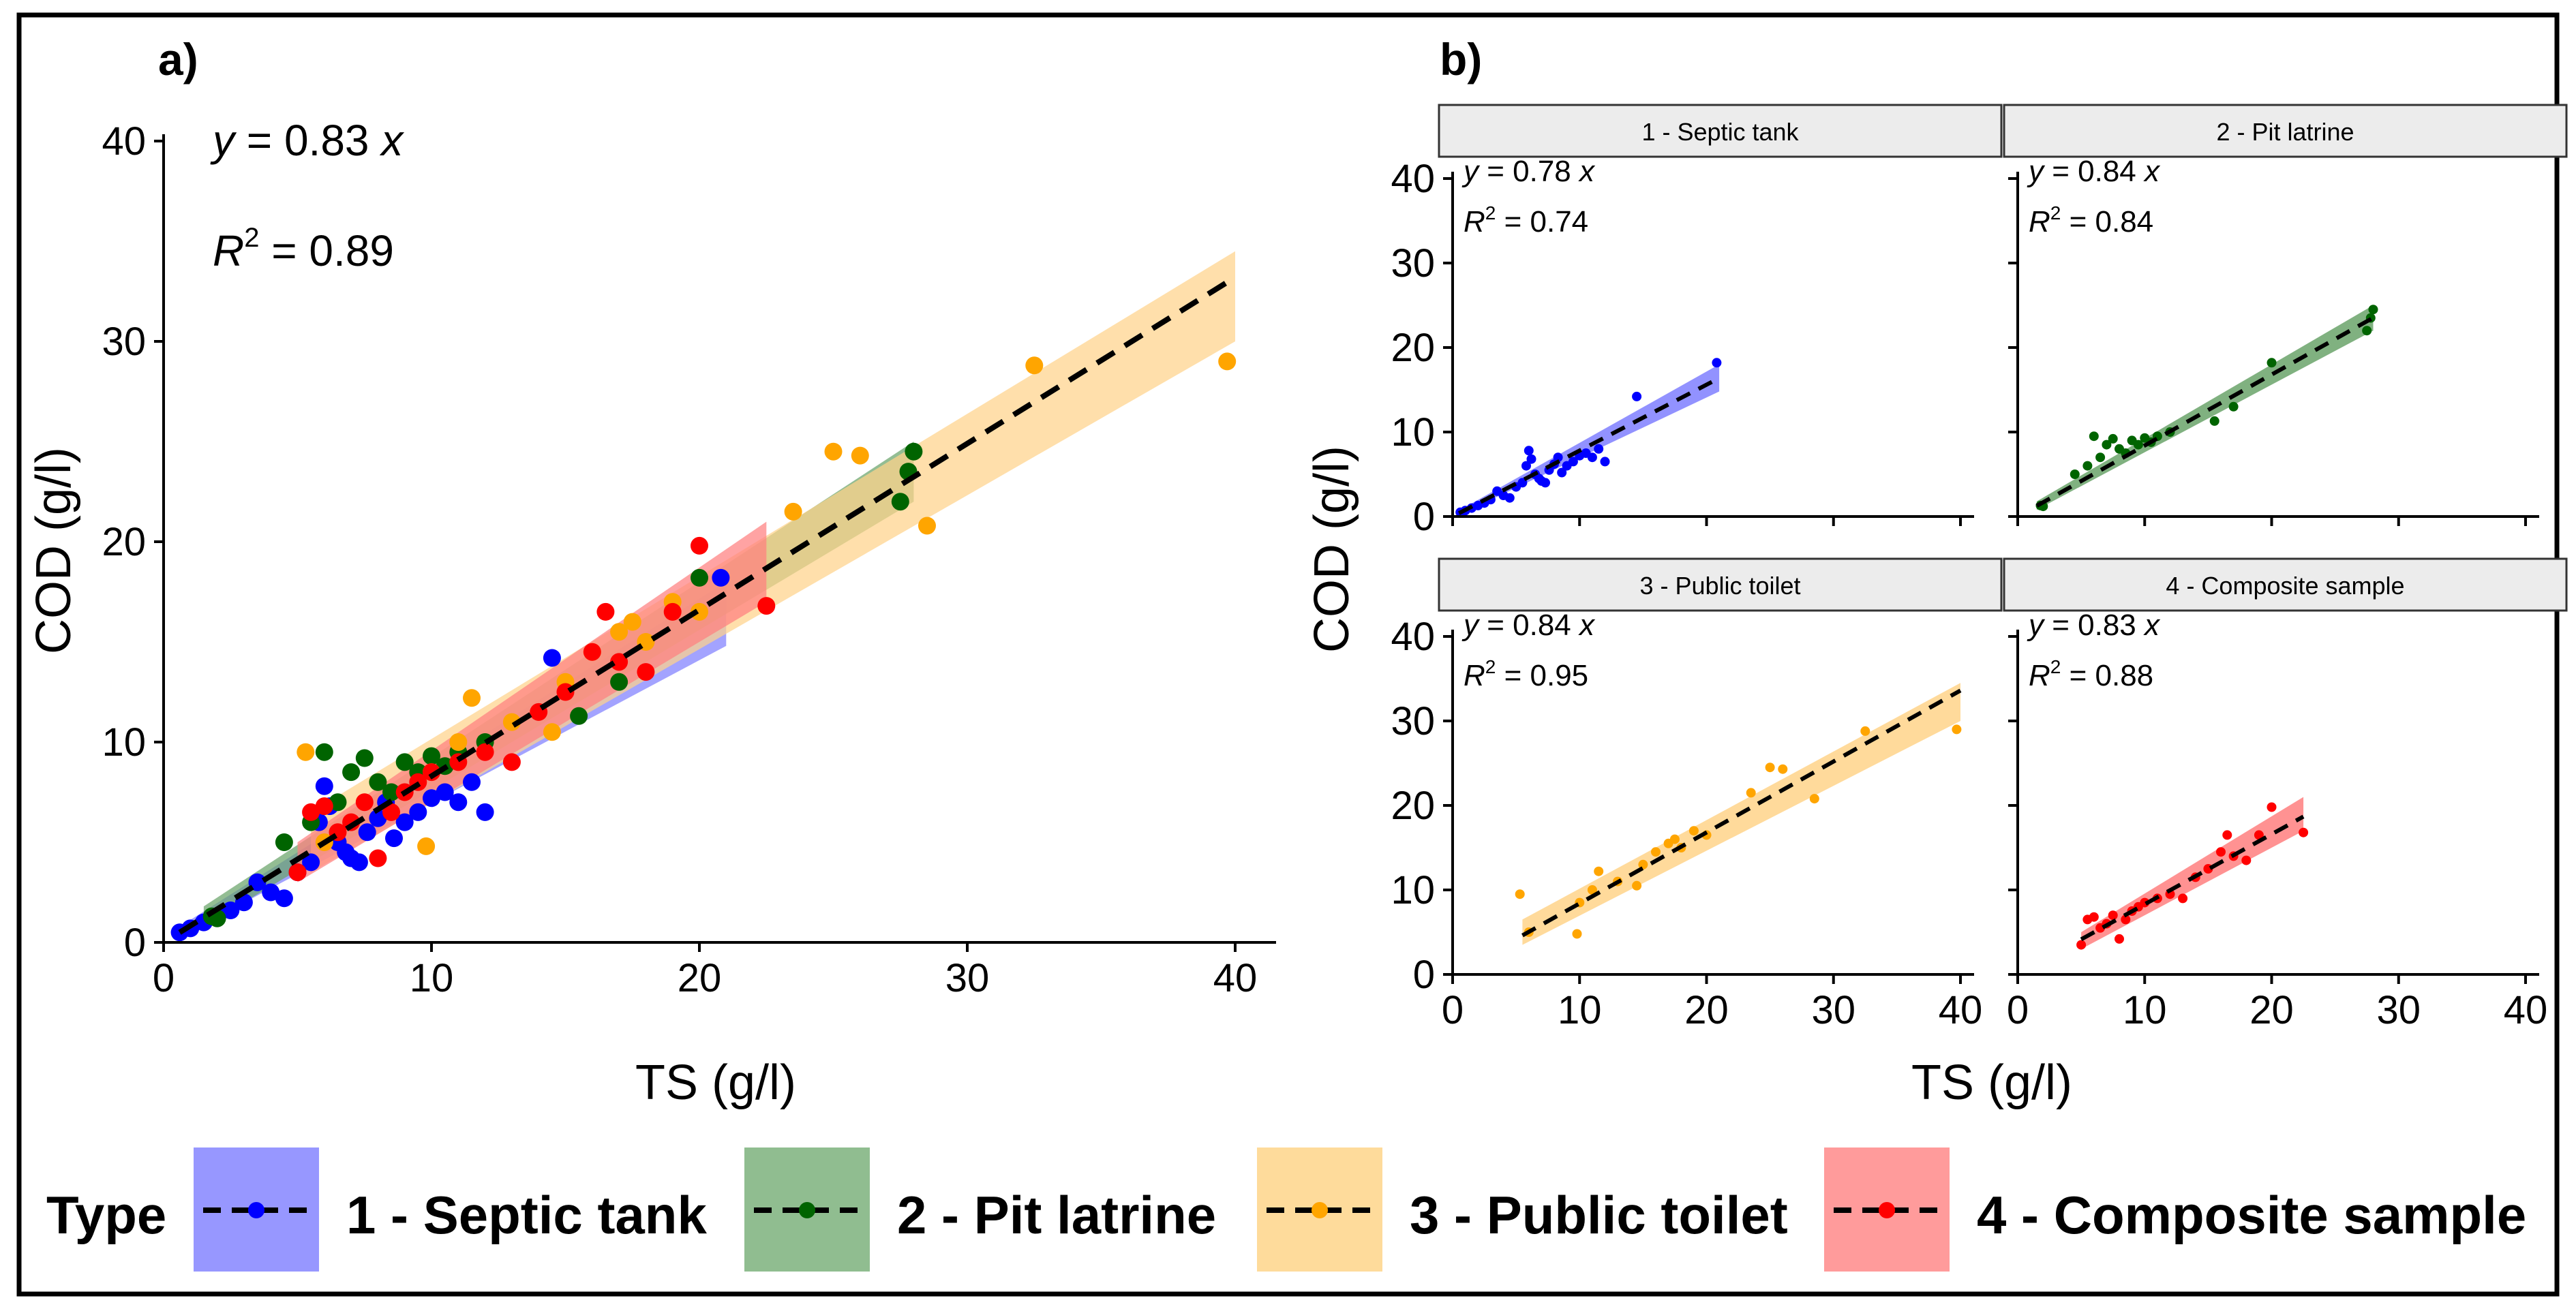  Describe the element at coordinates (54, 550) in the screenshot. I see `panel-a-y-title: COD (g/l)` at that location.